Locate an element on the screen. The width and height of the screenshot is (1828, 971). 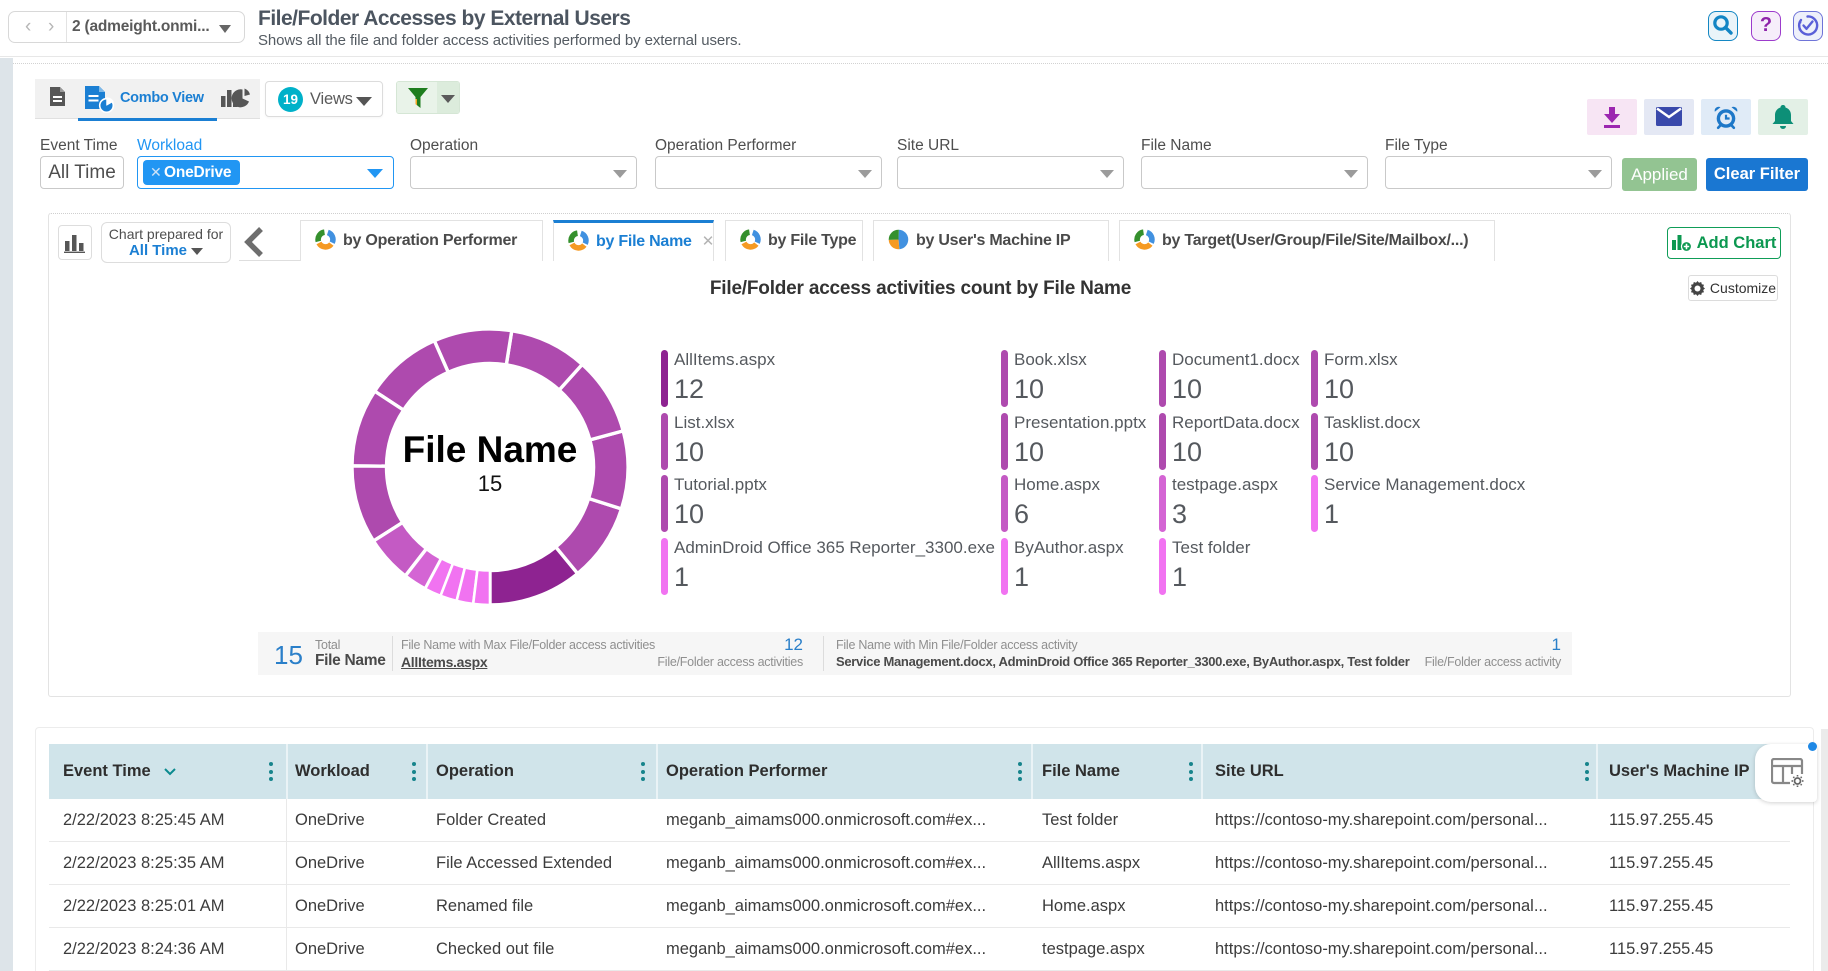
svg-text: File Name is located at coordinates (490, 449).